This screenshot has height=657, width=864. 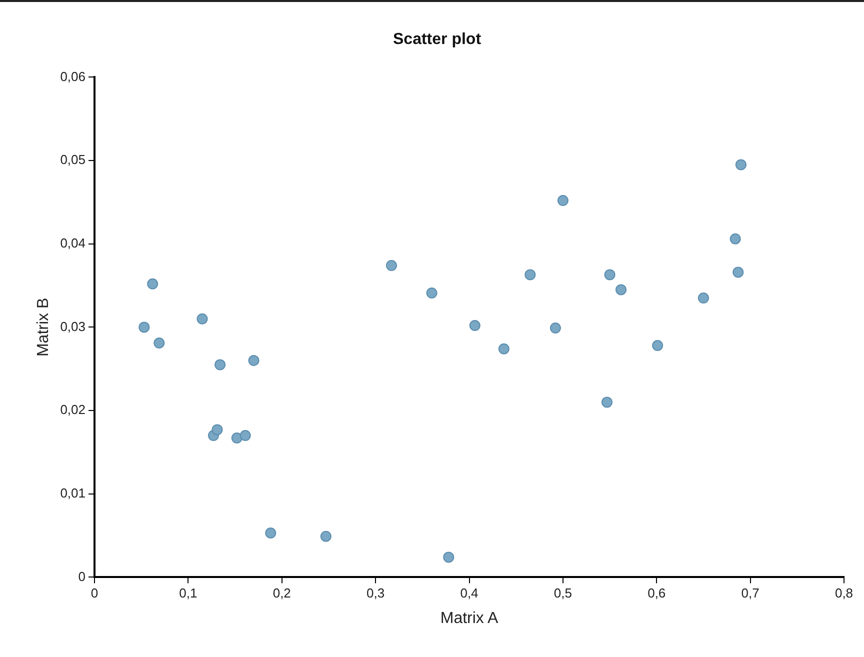 I want to click on y-tick-label: 0,06, so click(x=73, y=76).